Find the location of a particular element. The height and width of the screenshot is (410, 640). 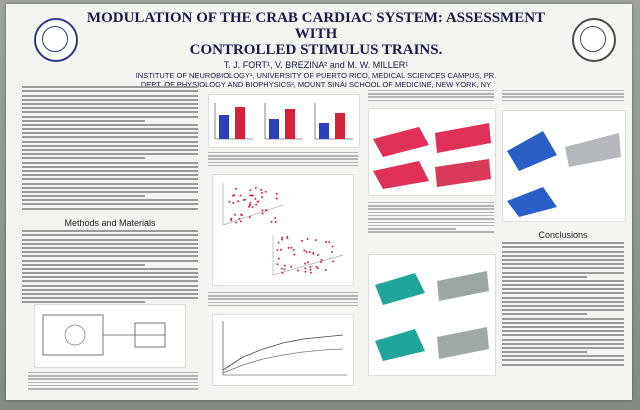

figure-2-caption is located at coordinates (283, 159).